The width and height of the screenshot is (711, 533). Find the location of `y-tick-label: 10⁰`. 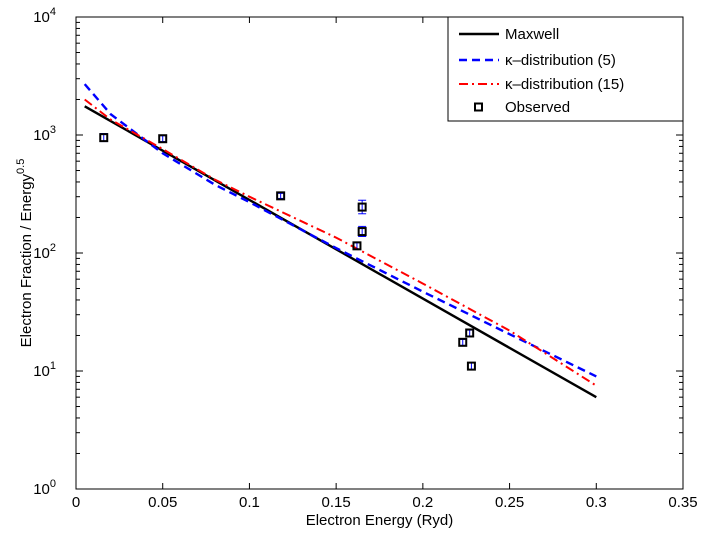

y-tick-label: 10⁰ is located at coordinates (44, 488).